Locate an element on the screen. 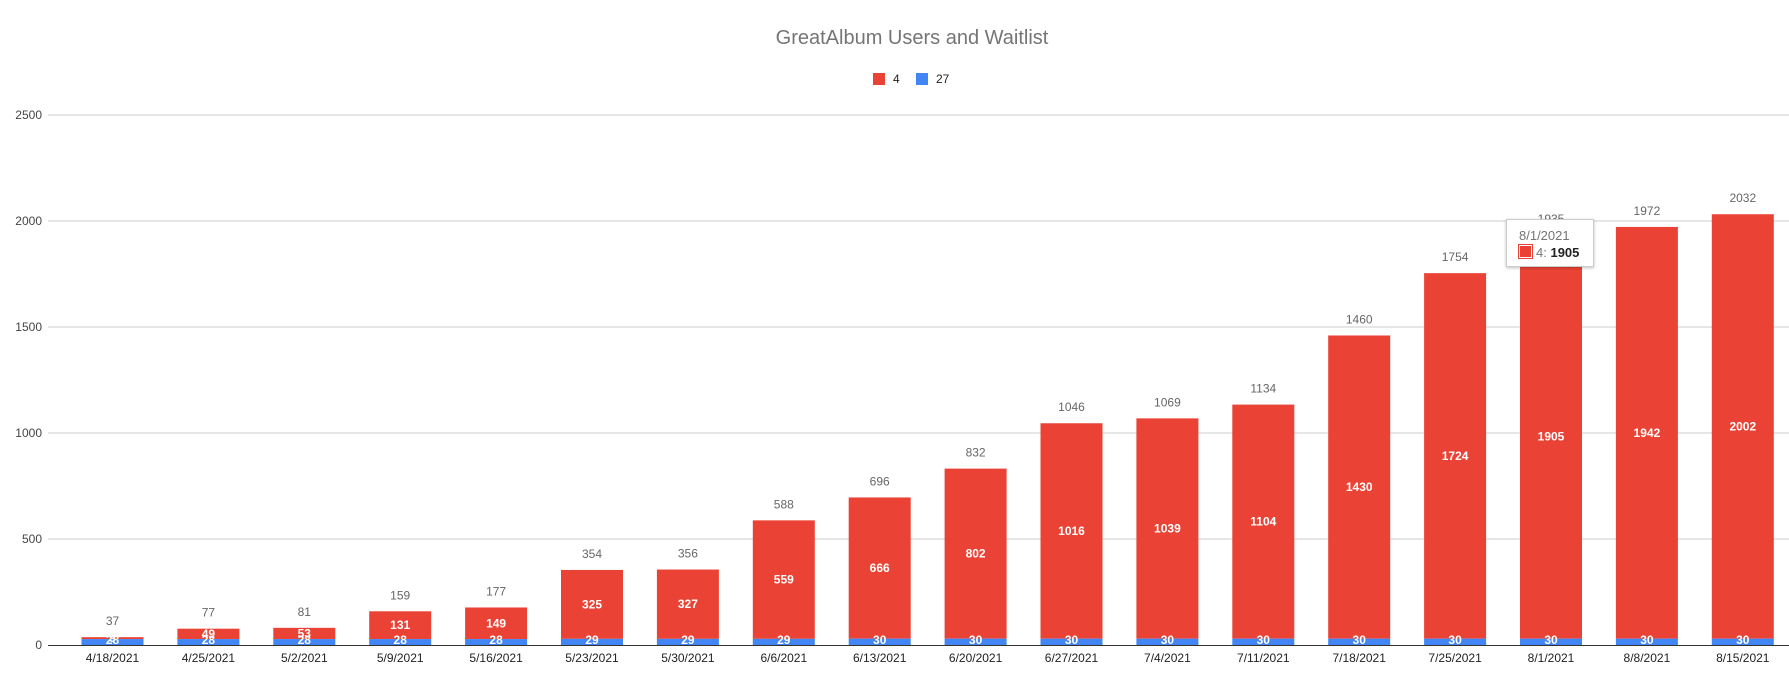 The width and height of the screenshot is (1789, 673). total-label: 356 is located at coordinates (688, 554).